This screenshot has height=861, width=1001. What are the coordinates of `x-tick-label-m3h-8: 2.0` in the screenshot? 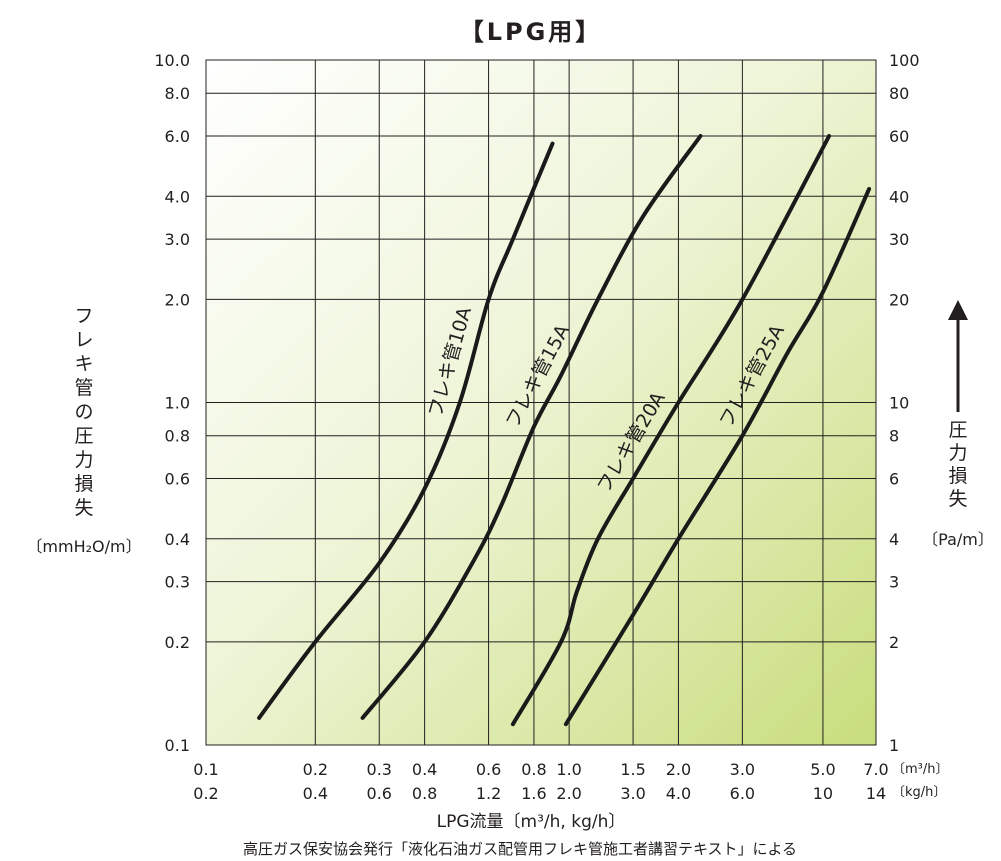 It's located at (678, 769).